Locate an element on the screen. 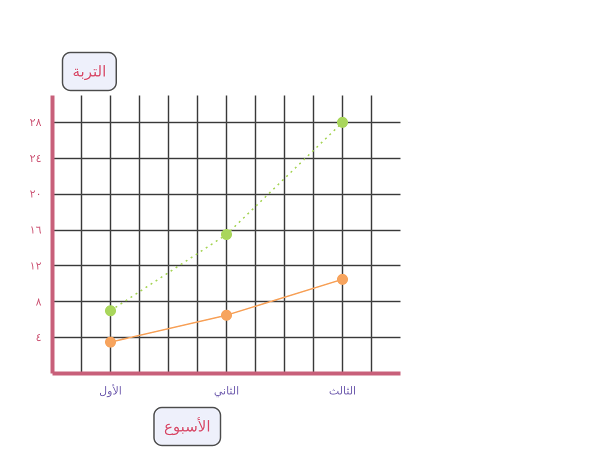  y-axis-title: التربة is located at coordinates (89, 71).